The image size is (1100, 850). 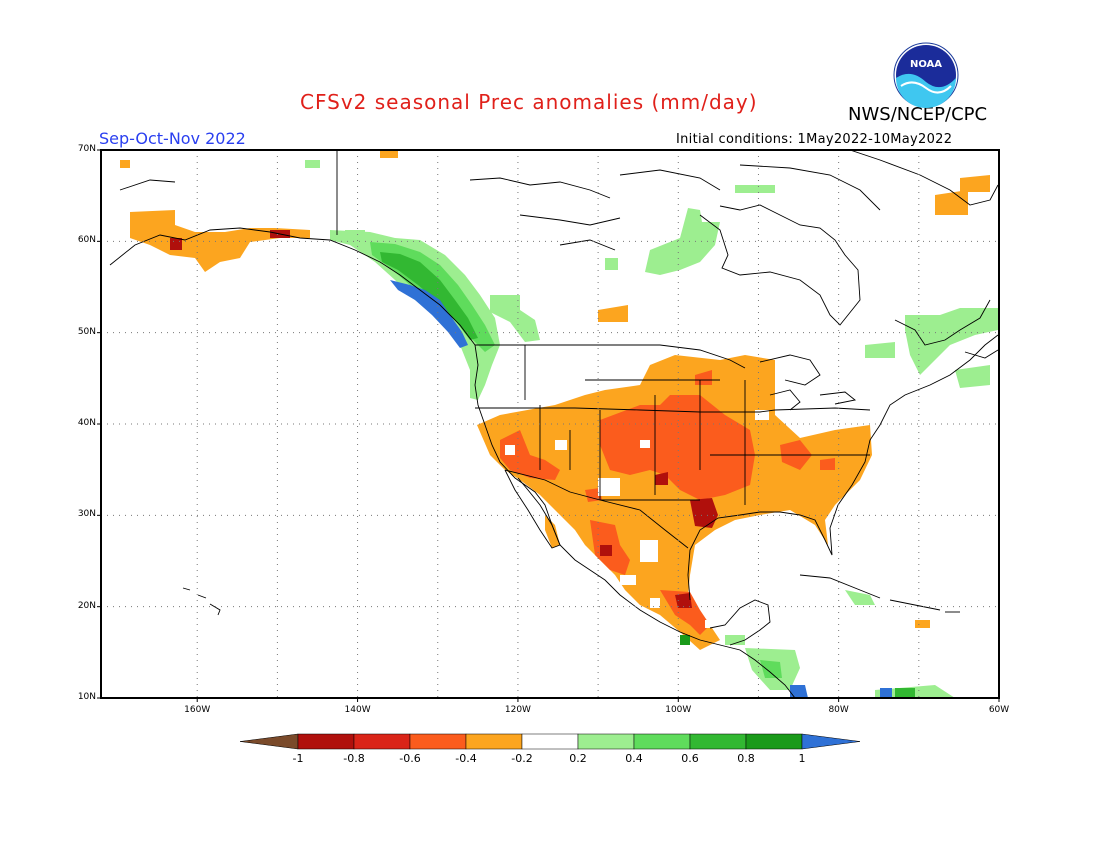 What do you see at coordinates (926, 75) in the screenshot?
I see `noaa-logo: NOAA` at bounding box center [926, 75].